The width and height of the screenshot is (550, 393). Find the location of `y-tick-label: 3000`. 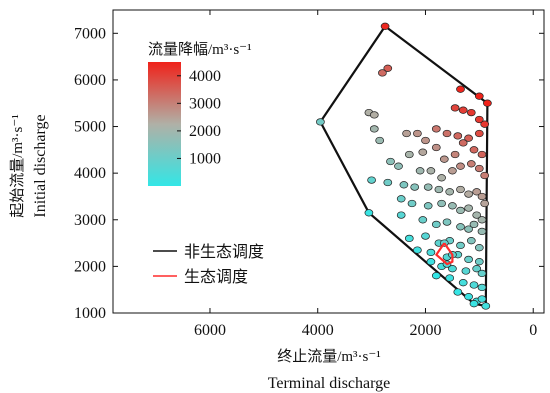

y-tick-label: 3000 is located at coordinates (90, 220).